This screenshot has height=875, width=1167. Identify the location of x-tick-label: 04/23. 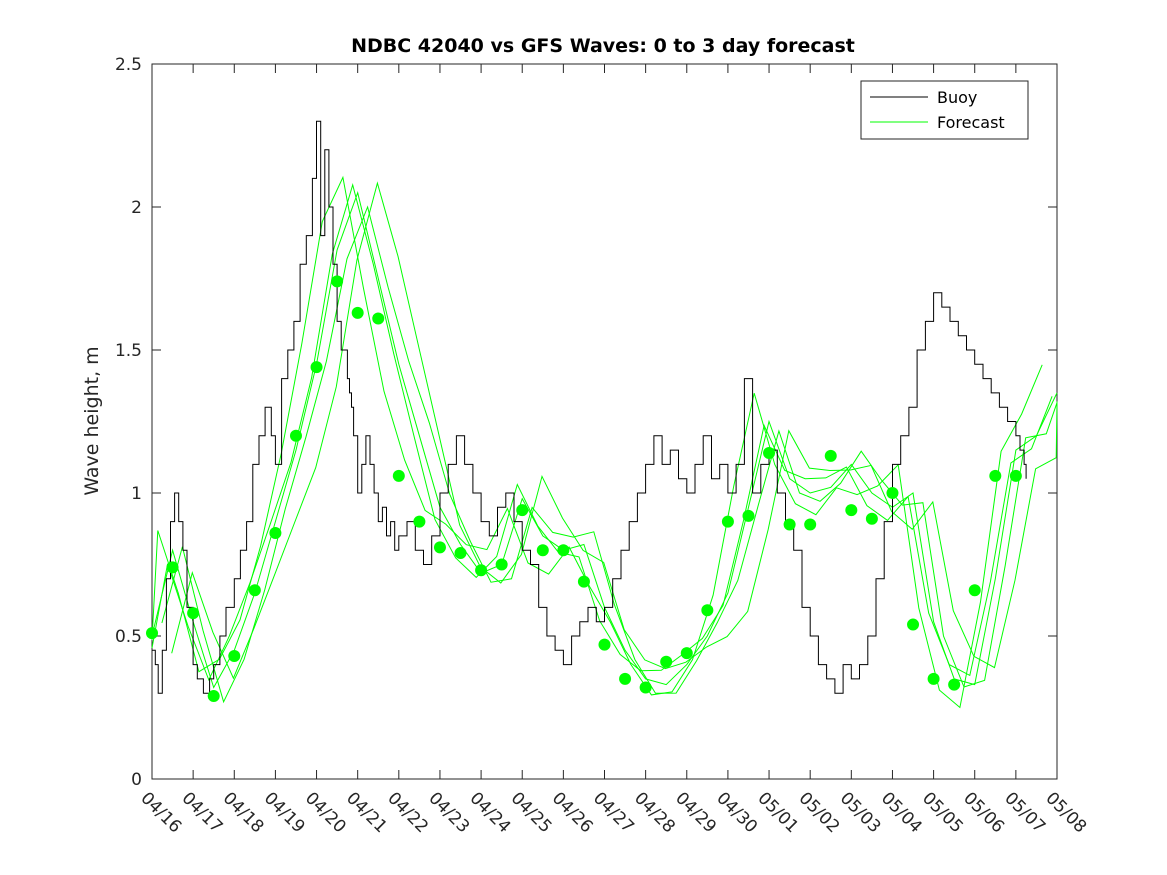
(448, 812).